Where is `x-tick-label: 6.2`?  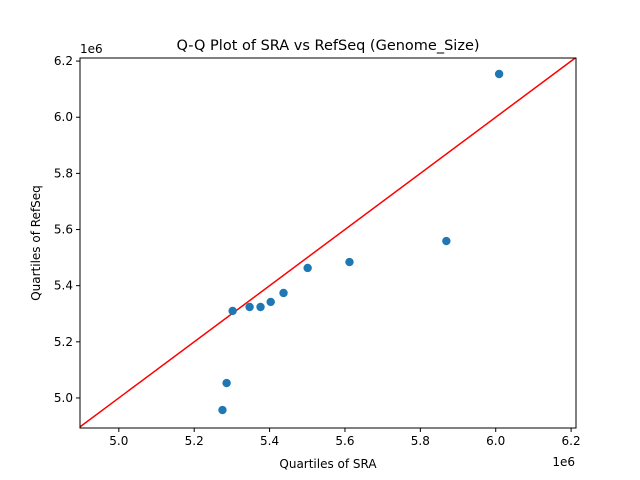
x-tick-label: 6.2 is located at coordinates (571, 441).